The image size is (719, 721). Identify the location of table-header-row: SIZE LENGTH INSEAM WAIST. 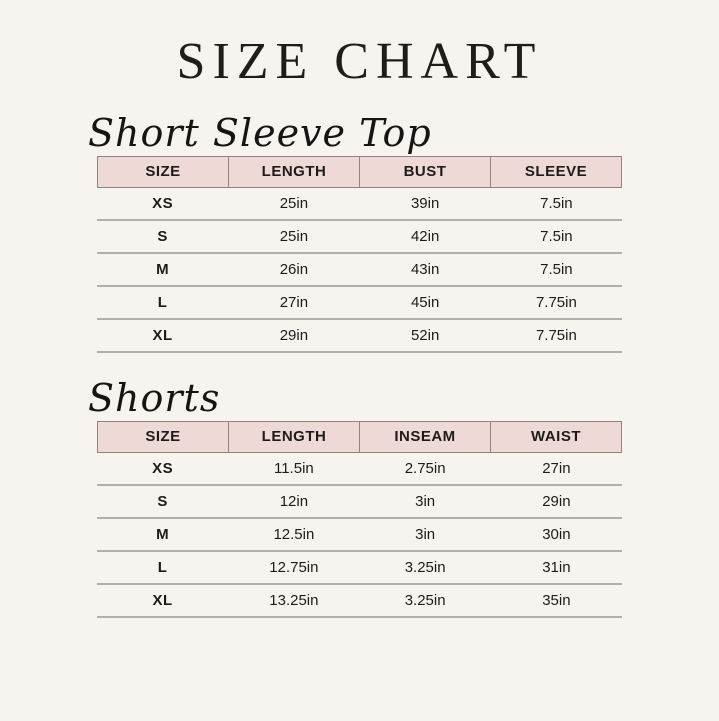
(359, 436).